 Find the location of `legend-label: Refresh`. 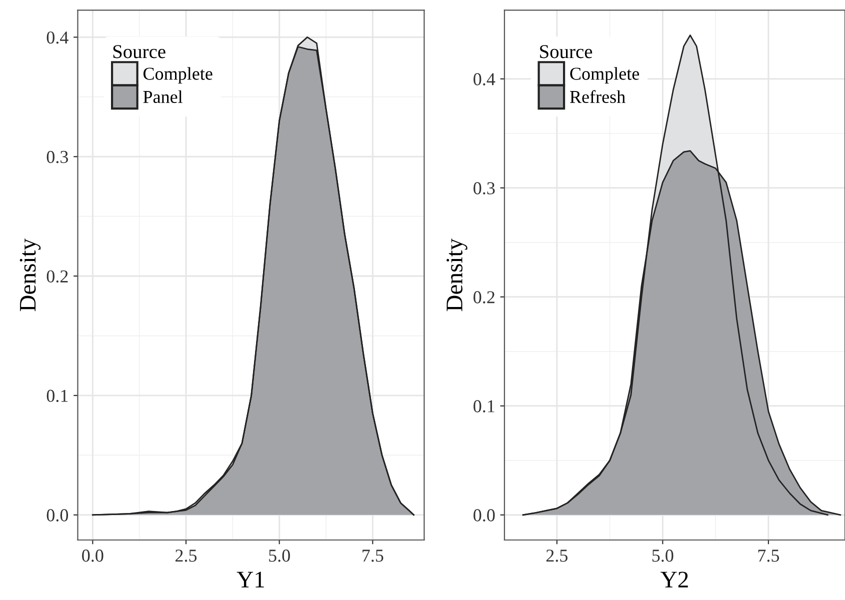

legend-label: Refresh is located at coordinates (598, 97).